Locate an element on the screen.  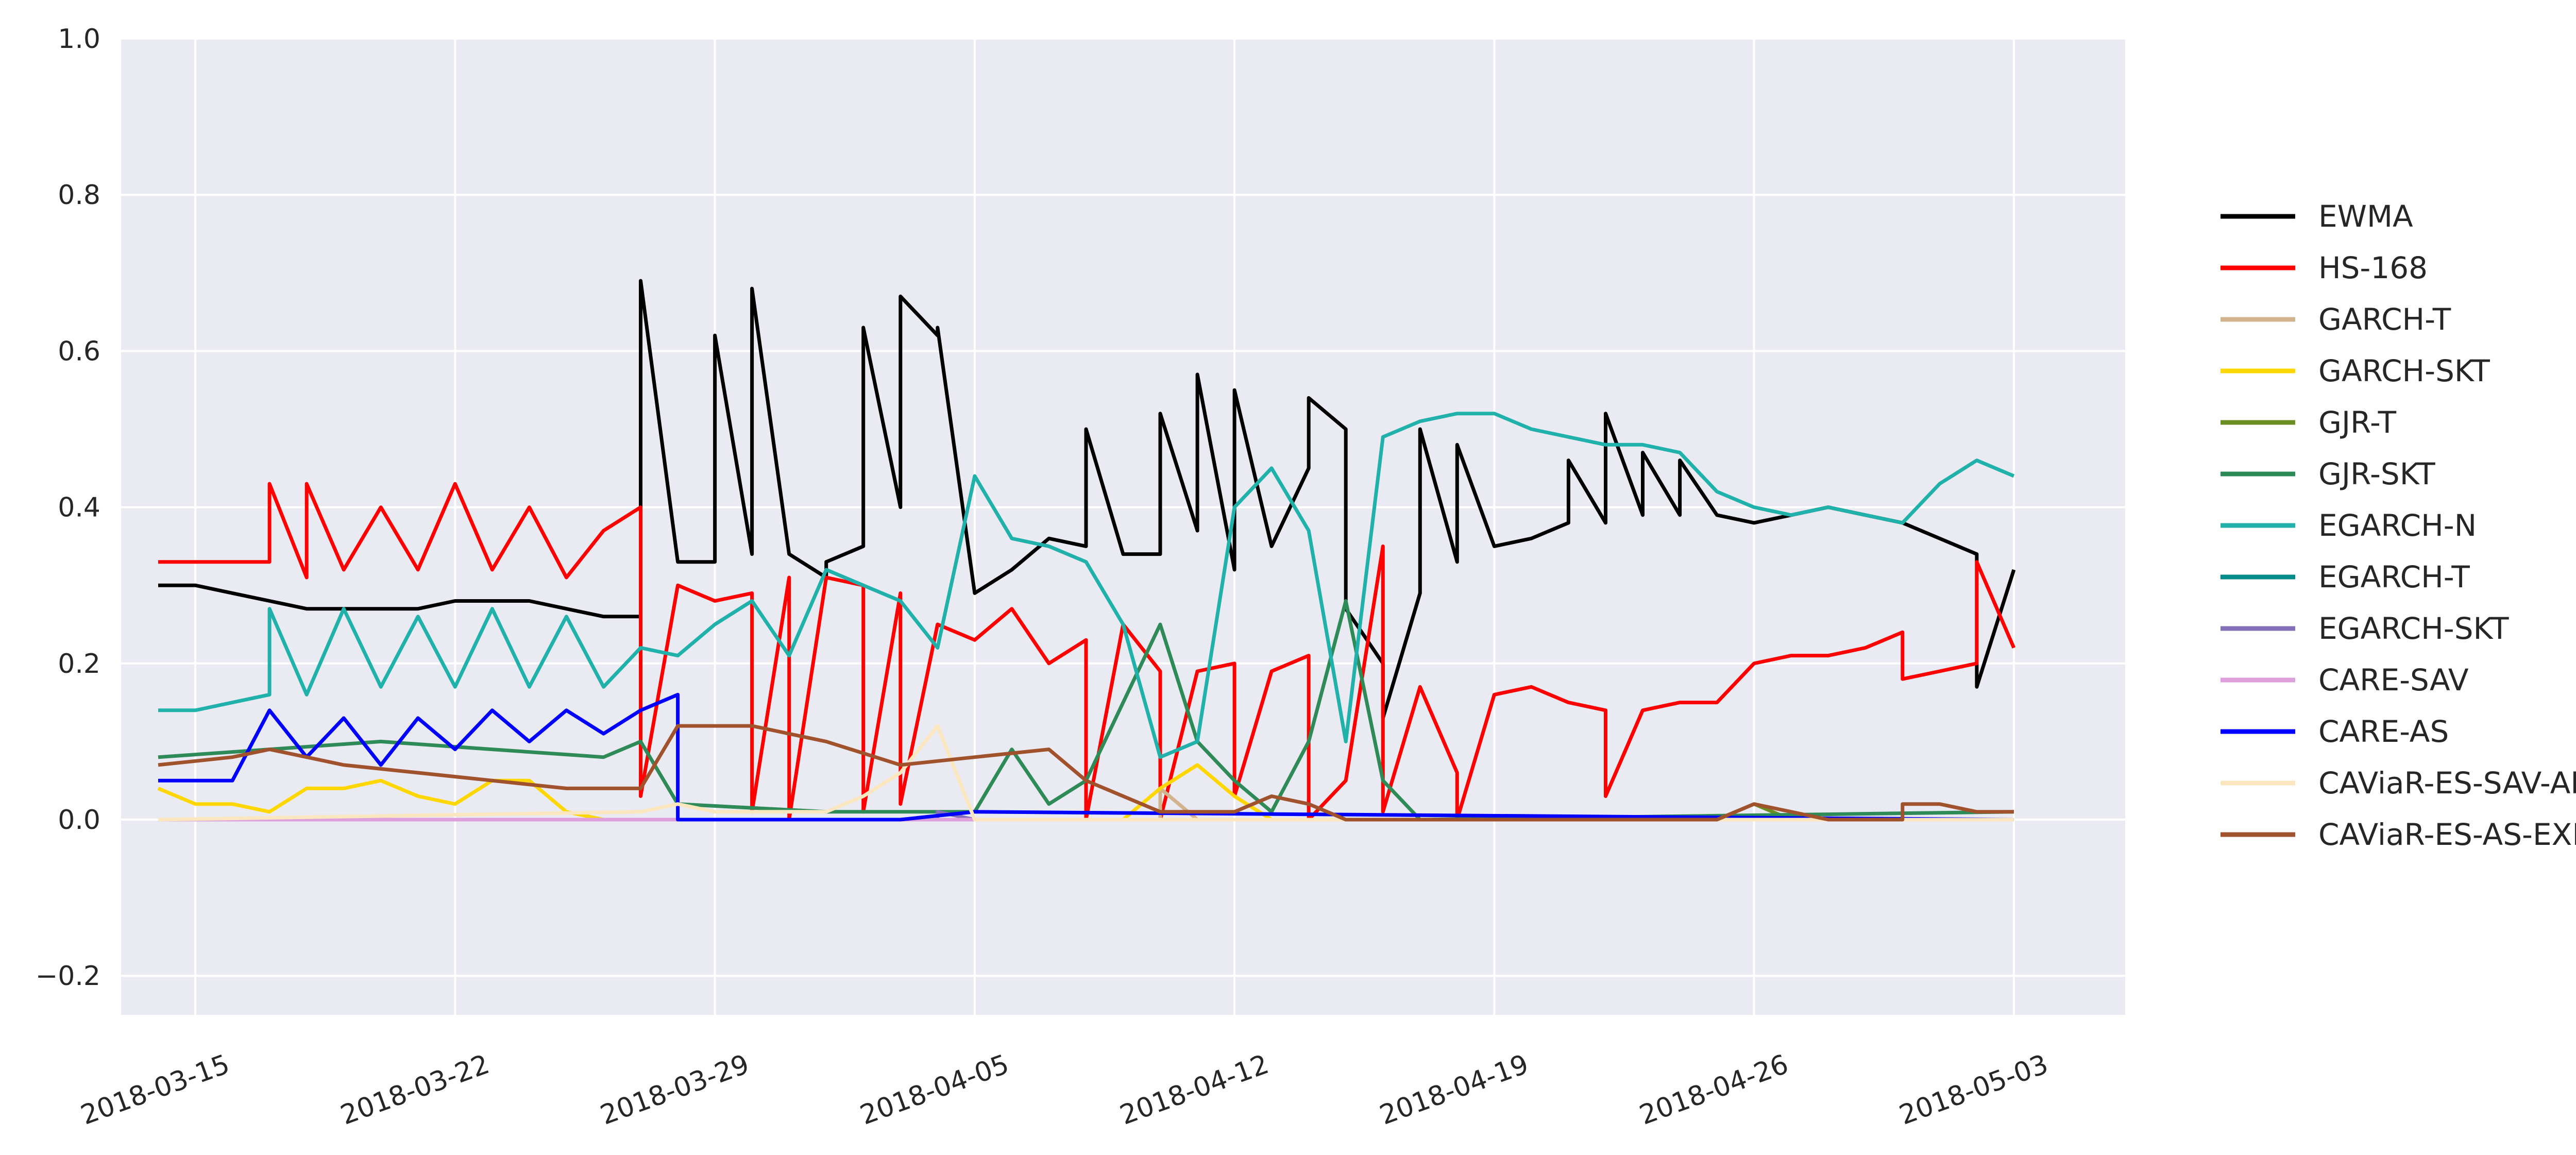
x-tick-label: 2018-04-12 is located at coordinates (1195, 1090).